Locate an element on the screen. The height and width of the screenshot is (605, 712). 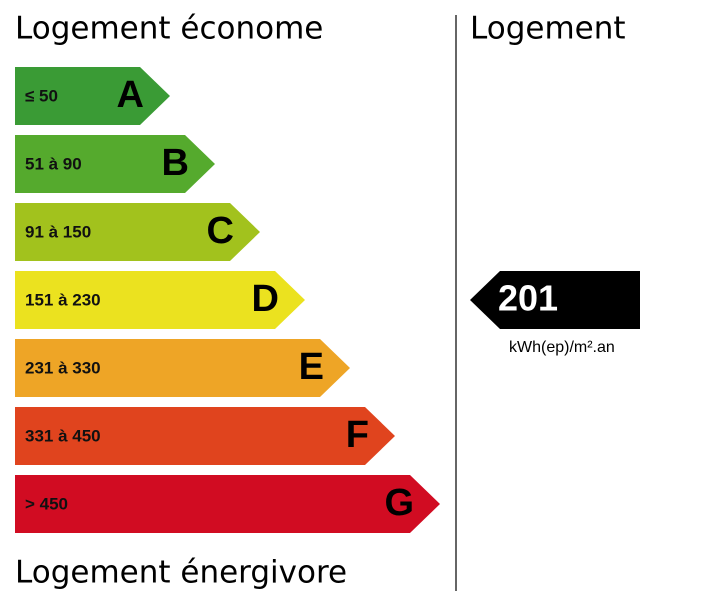
class-letter: G is located at coordinates (399, 503).